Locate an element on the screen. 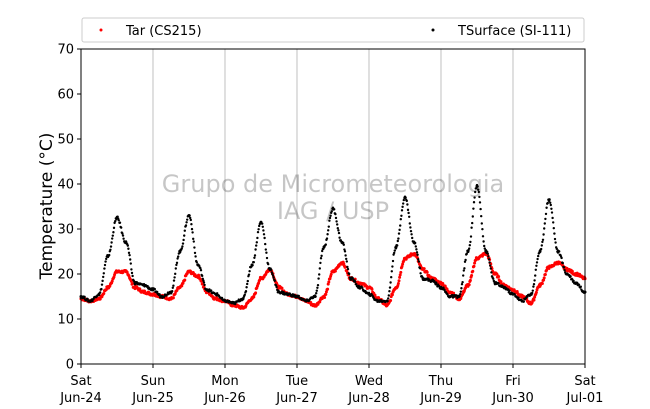 Image resolution: width=650 pixels, height=409 pixels. legend: Tar (CS215) TSurface (SI-111) is located at coordinates (333, 30).